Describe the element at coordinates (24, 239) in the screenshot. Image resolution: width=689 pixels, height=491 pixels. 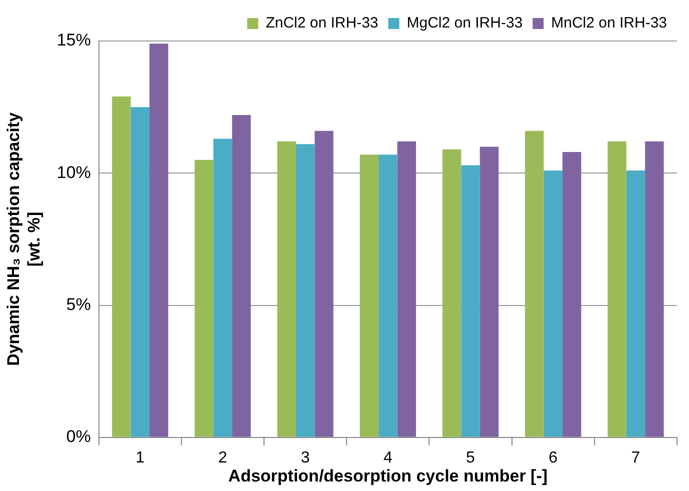
I see `y-axis-title: Dynamic NH₃ sorption capacity [wt. %]` at that location.